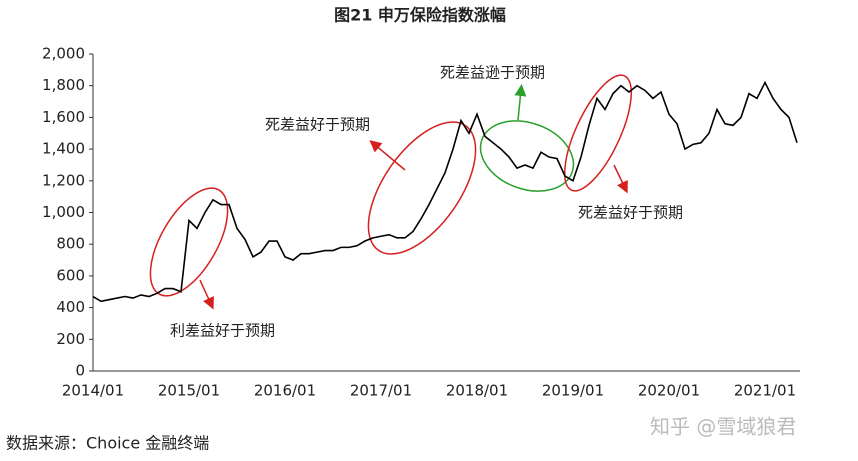 This screenshot has width=858, height=461. I want to click on annotation: 死差益逊于预期, so click(492, 73).